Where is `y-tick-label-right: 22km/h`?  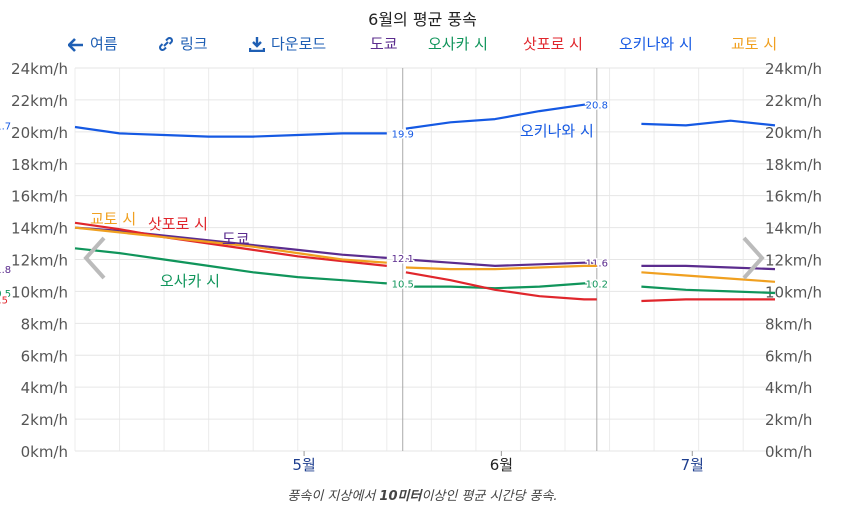 y-tick-label-right: 22km/h is located at coordinates (793, 101).